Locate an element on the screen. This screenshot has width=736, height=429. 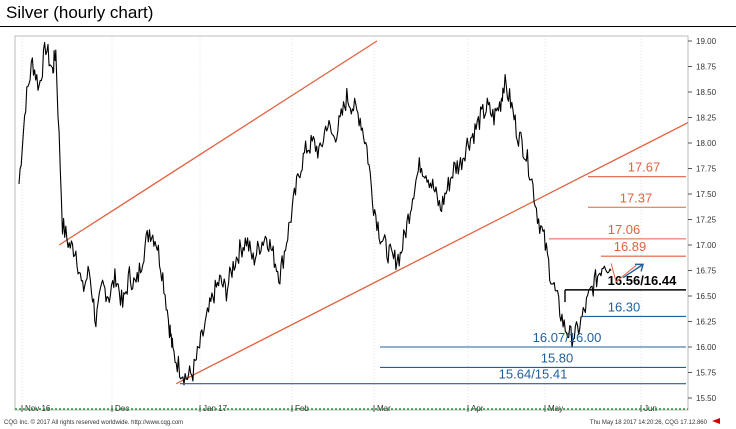
title-divider is located at coordinates (368, 26).